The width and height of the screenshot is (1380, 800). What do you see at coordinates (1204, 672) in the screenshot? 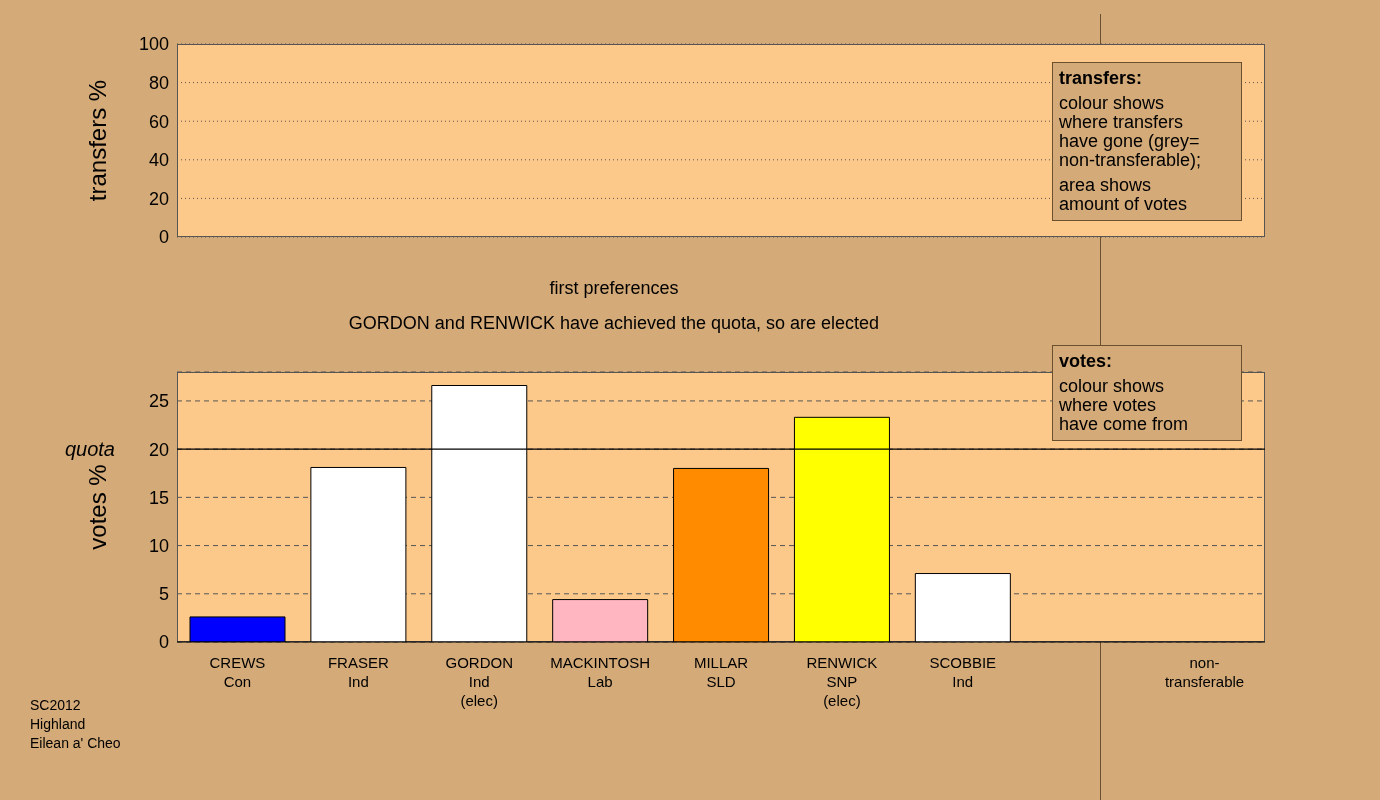
I see `x-tick-label: non- transferable` at bounding box center [1204, 672].